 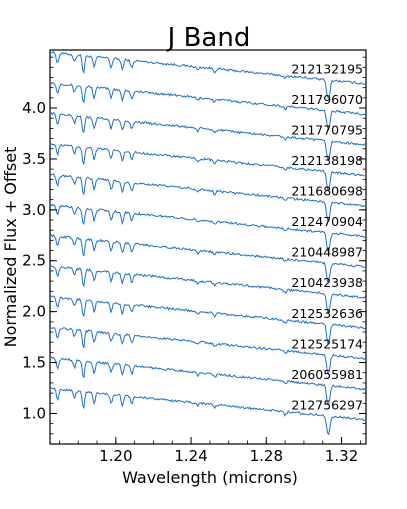 What do you see at coordinates (327, 343) in the screenshot?
I see `spectrum-id-label: 212525174` at bounding box center [327, 343].